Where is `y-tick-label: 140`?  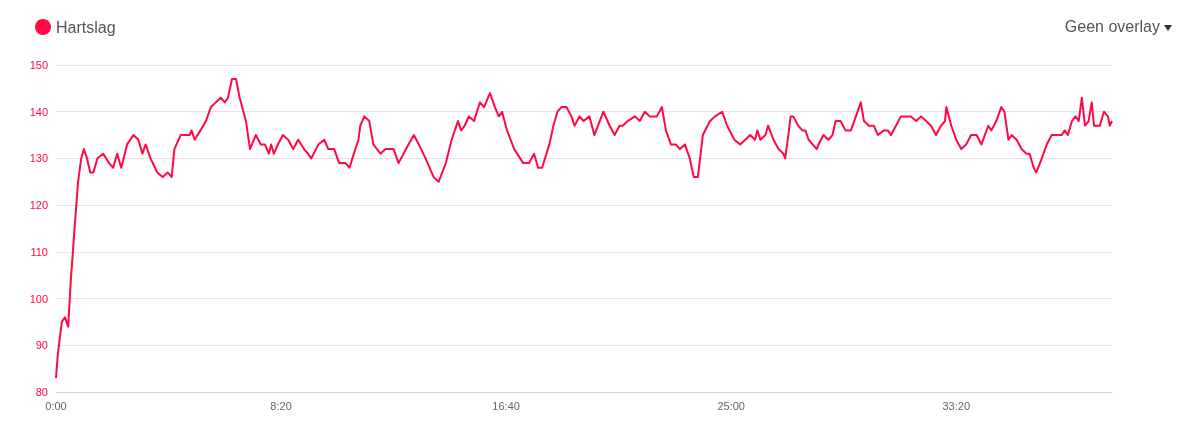 y-tick-label: 140 is located at coordinates (38, 111).